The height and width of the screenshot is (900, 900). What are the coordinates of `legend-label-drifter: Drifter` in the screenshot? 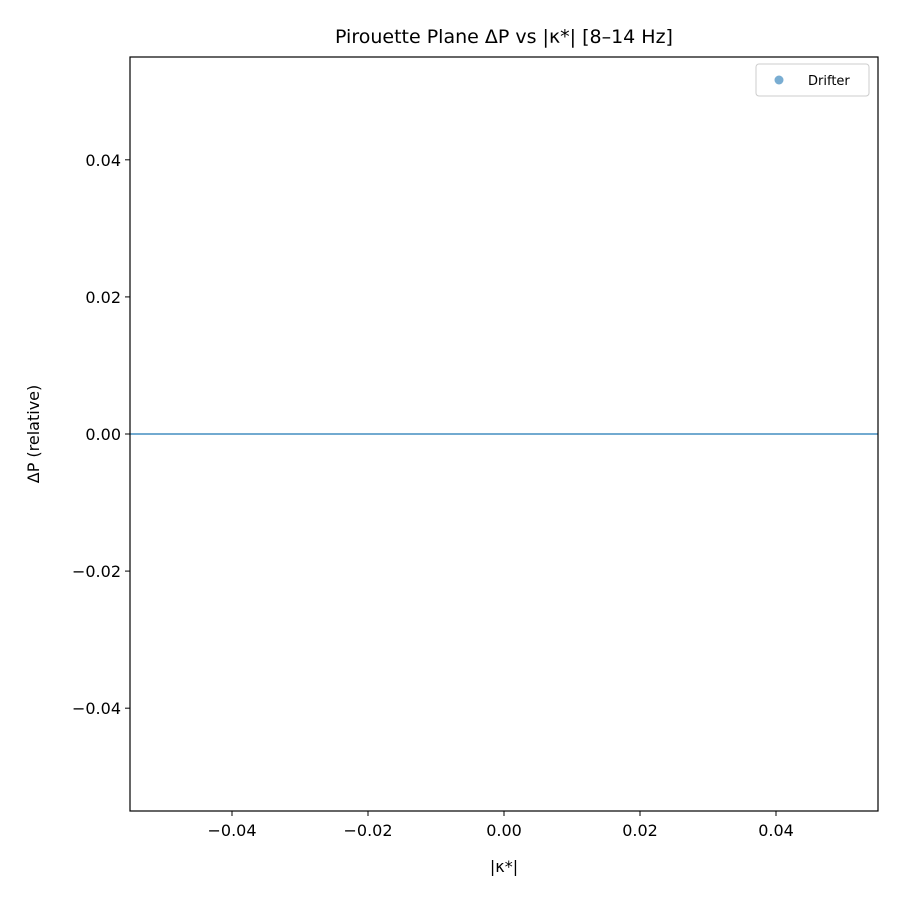 It's located at (829, 81).